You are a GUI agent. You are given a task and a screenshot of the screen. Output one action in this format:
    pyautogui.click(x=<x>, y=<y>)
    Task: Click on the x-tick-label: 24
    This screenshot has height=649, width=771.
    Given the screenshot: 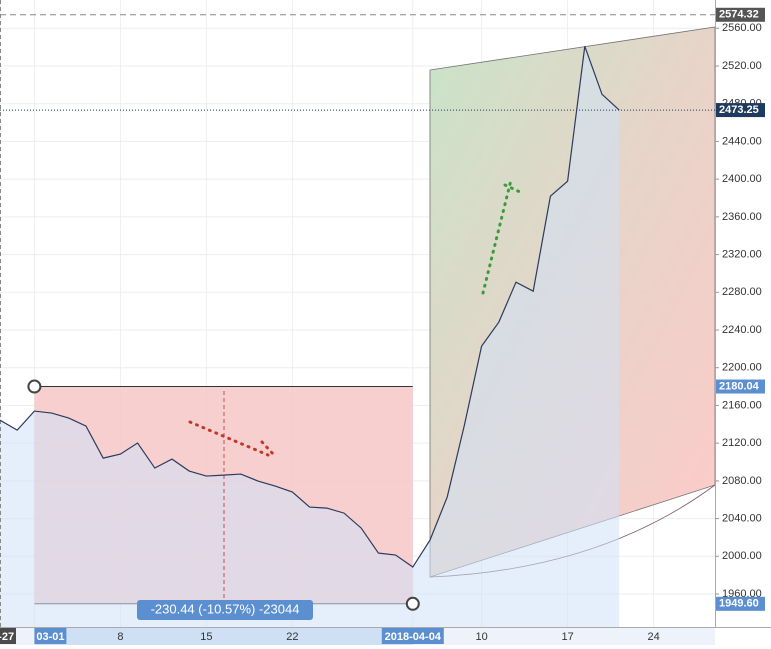 What is the action you would take?
    pyautogui.click(x=653, y=637)
    